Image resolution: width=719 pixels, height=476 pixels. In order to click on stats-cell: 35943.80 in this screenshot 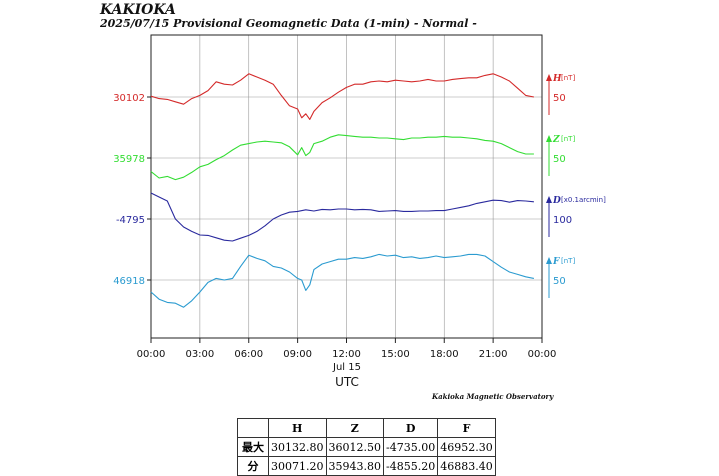, I will do `click(354, 466)`.